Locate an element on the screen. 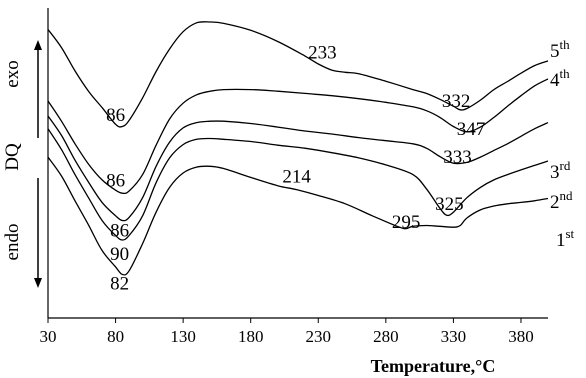 Image resolution: width=586 pixels, height=378 pixels. x-tick-label: 330 is located at coordinates (454, 336).